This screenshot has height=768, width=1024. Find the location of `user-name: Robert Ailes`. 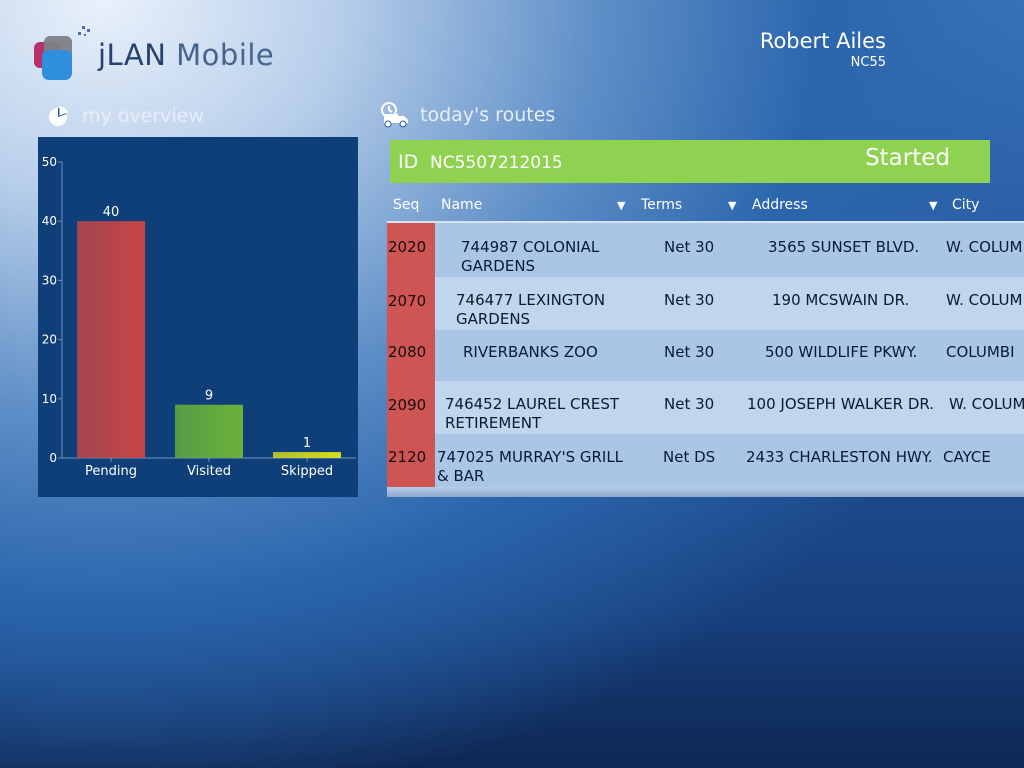

user-name: Robert Ailes is located at coordinates (822, 41).